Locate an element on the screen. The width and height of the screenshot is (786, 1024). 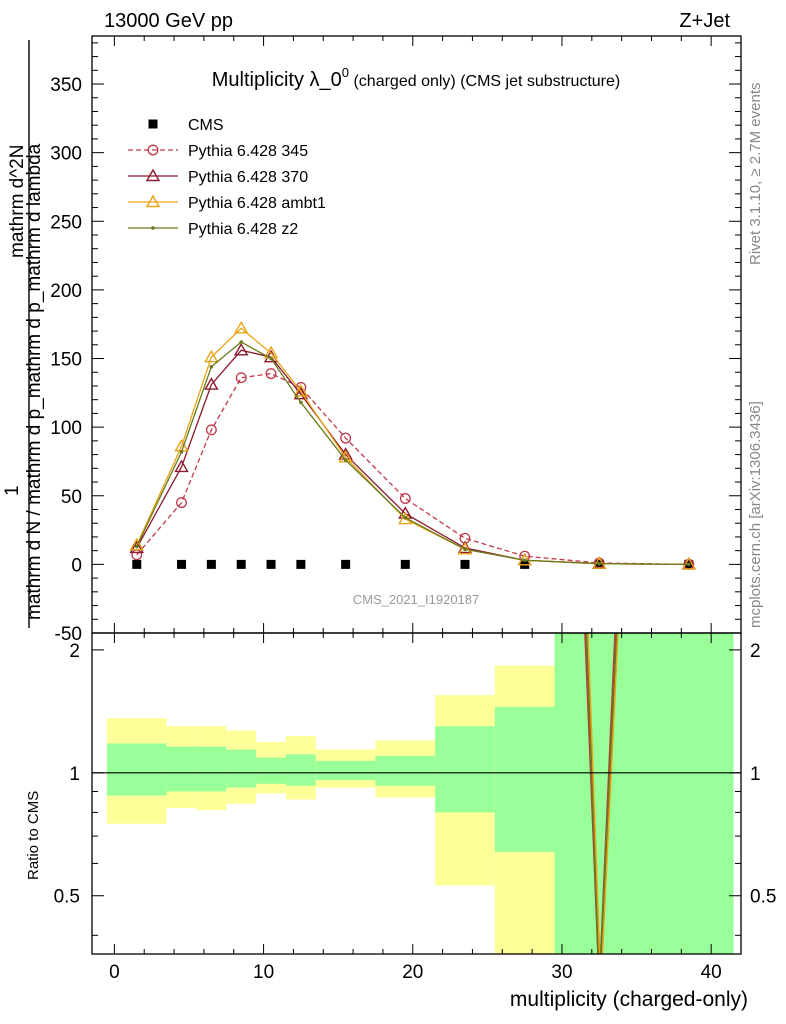
header-collision-label: 13000 GeV pp is located at coordinates (168, 21).